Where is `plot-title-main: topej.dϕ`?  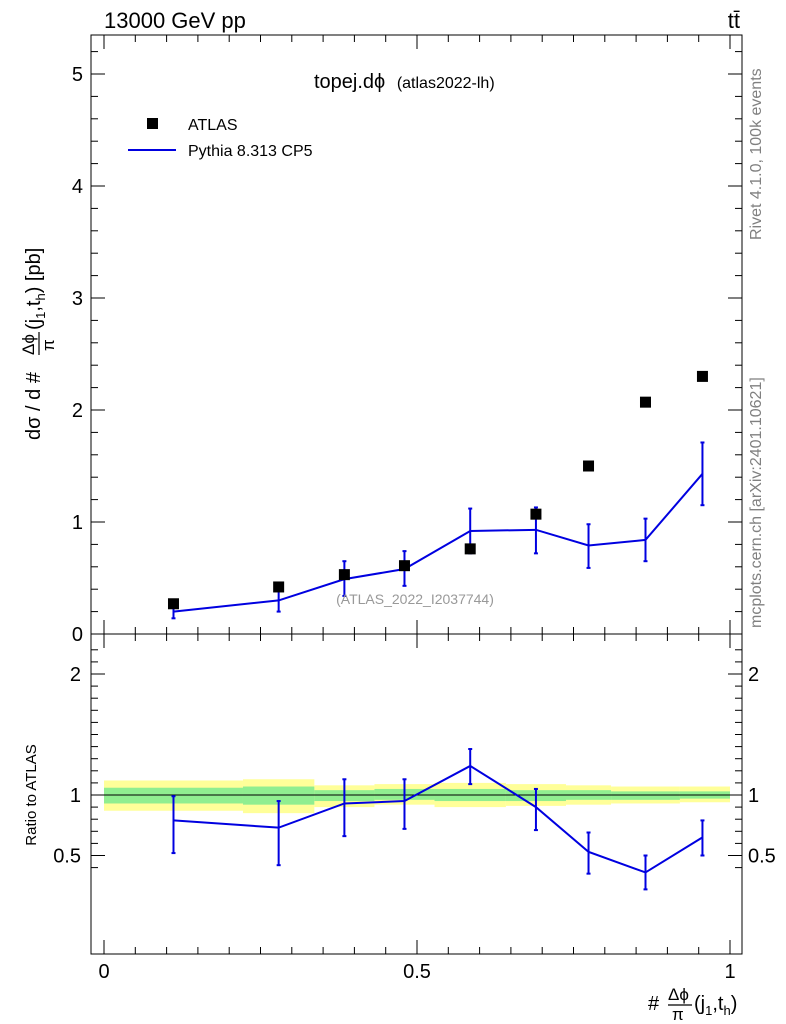 plot-title-main: topej.dϕ is located at coordinates (349, 82).